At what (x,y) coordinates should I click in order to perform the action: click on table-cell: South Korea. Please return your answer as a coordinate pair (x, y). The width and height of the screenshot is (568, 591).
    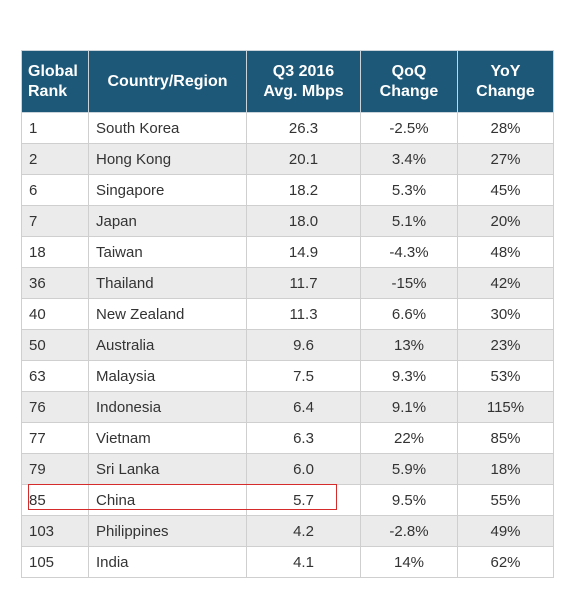
    Looking at the image, I should click on (167, 128).